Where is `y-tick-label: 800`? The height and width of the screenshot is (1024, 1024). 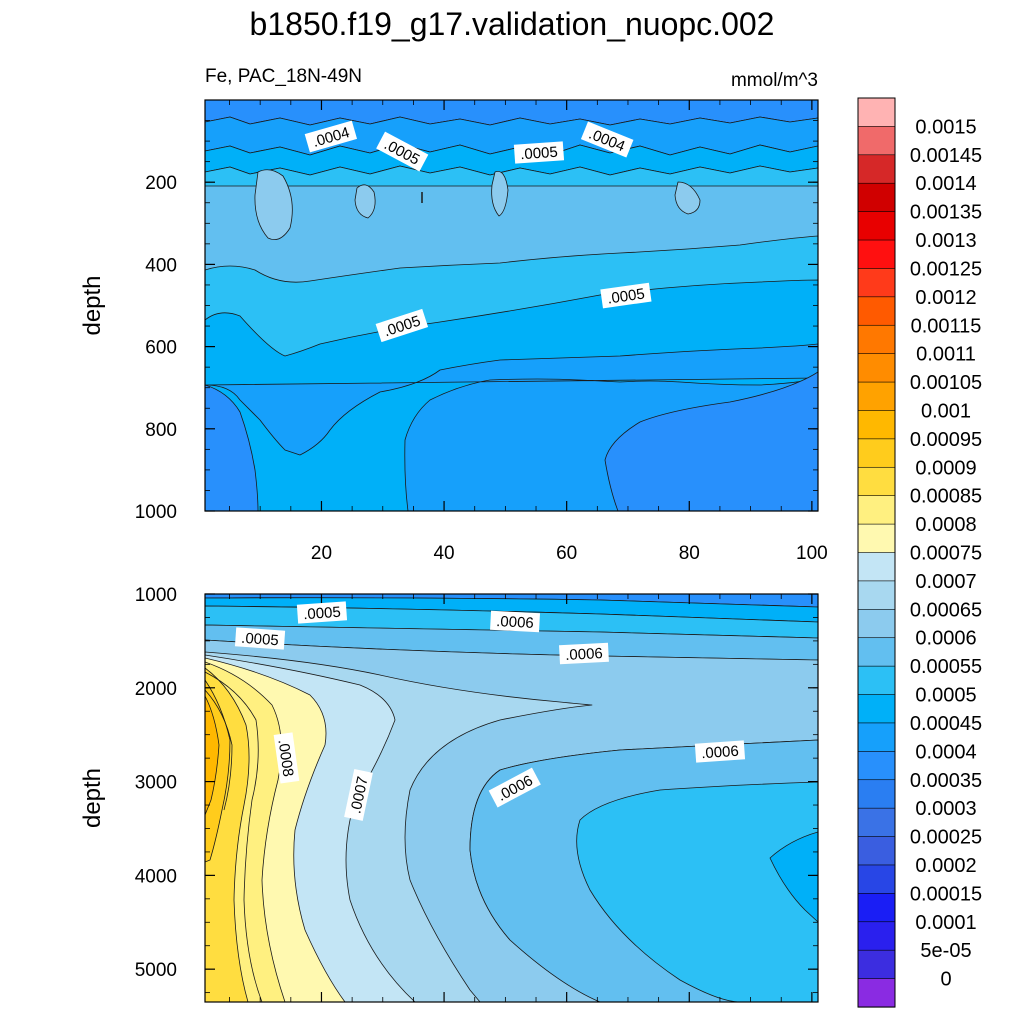
y-tick-label: 800 is located at coordinates (161, 430).